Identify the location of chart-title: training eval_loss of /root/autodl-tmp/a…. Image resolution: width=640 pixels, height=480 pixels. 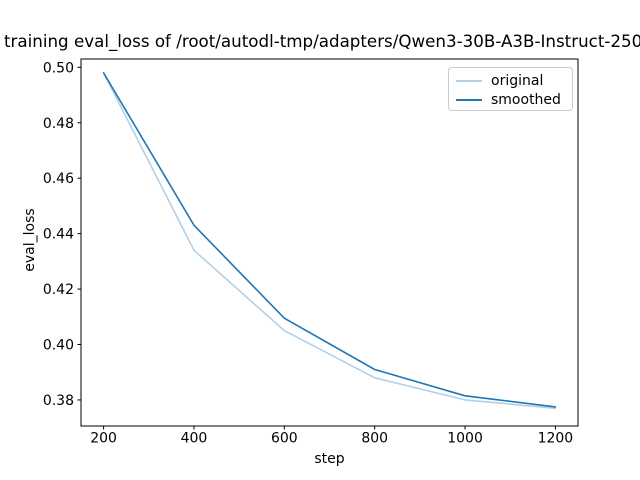
(322, 41).